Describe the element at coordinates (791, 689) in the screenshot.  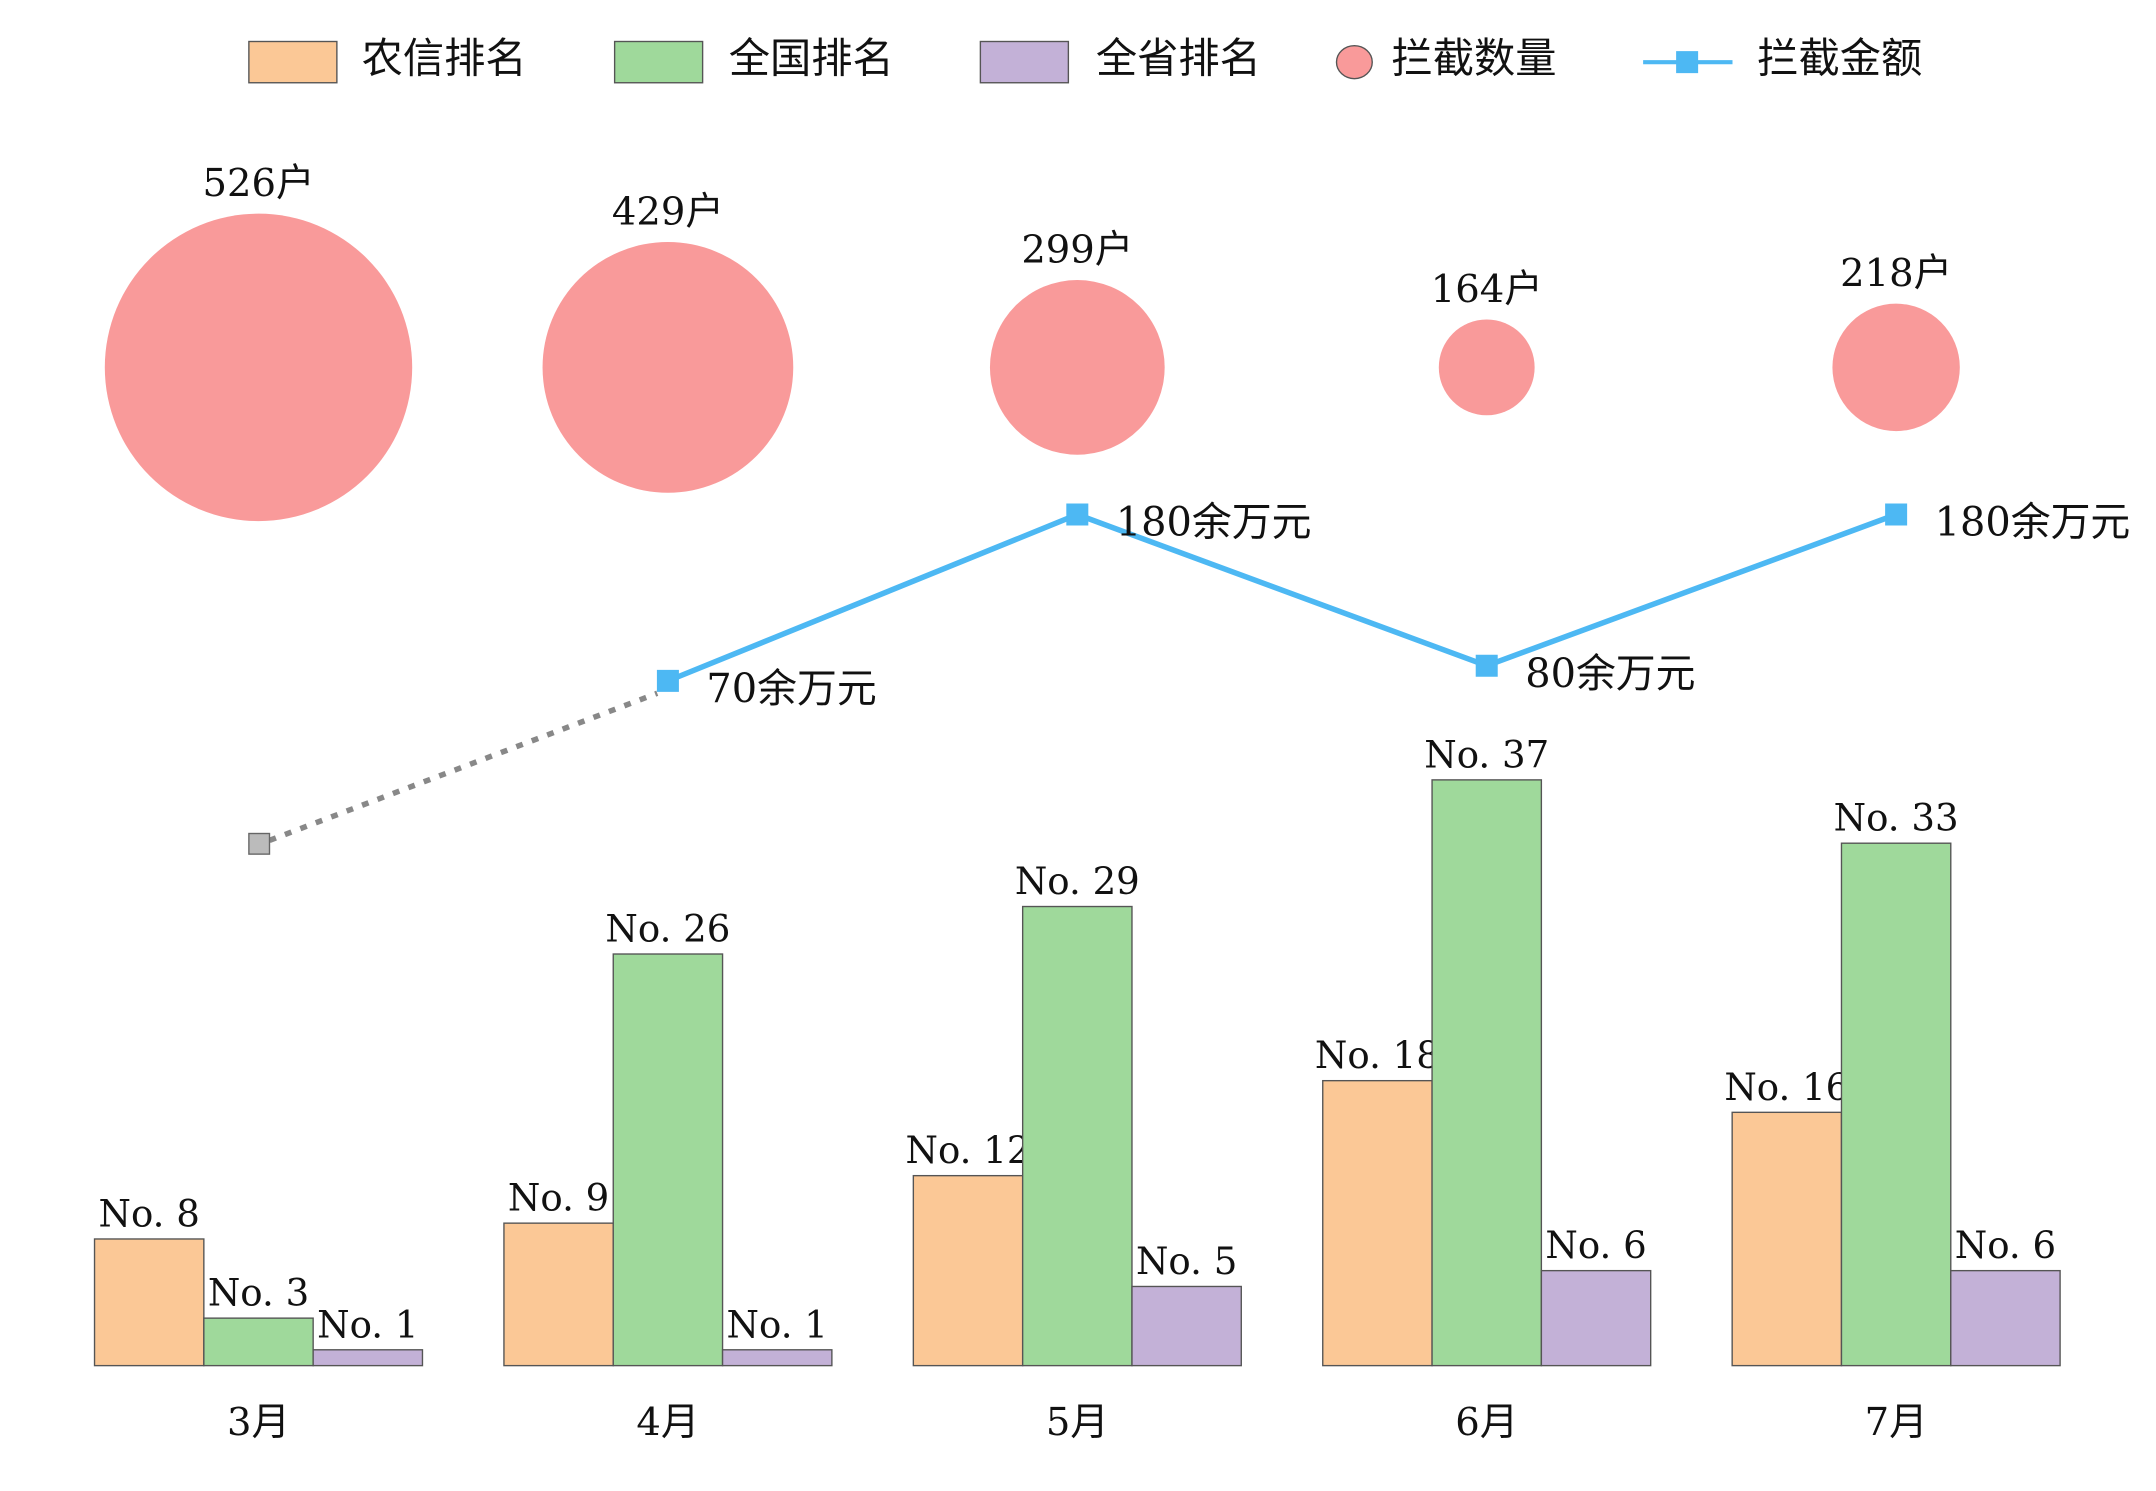
I see `line-label: 70余万元` at that location.